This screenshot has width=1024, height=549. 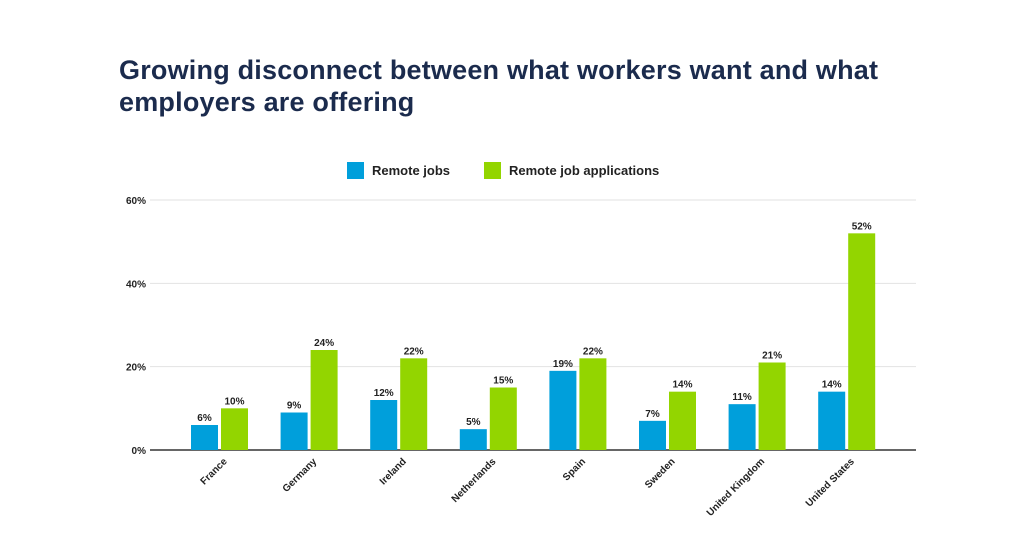 I want to click on x-tick-label: United Kingdom, so click(x=736, y=487).